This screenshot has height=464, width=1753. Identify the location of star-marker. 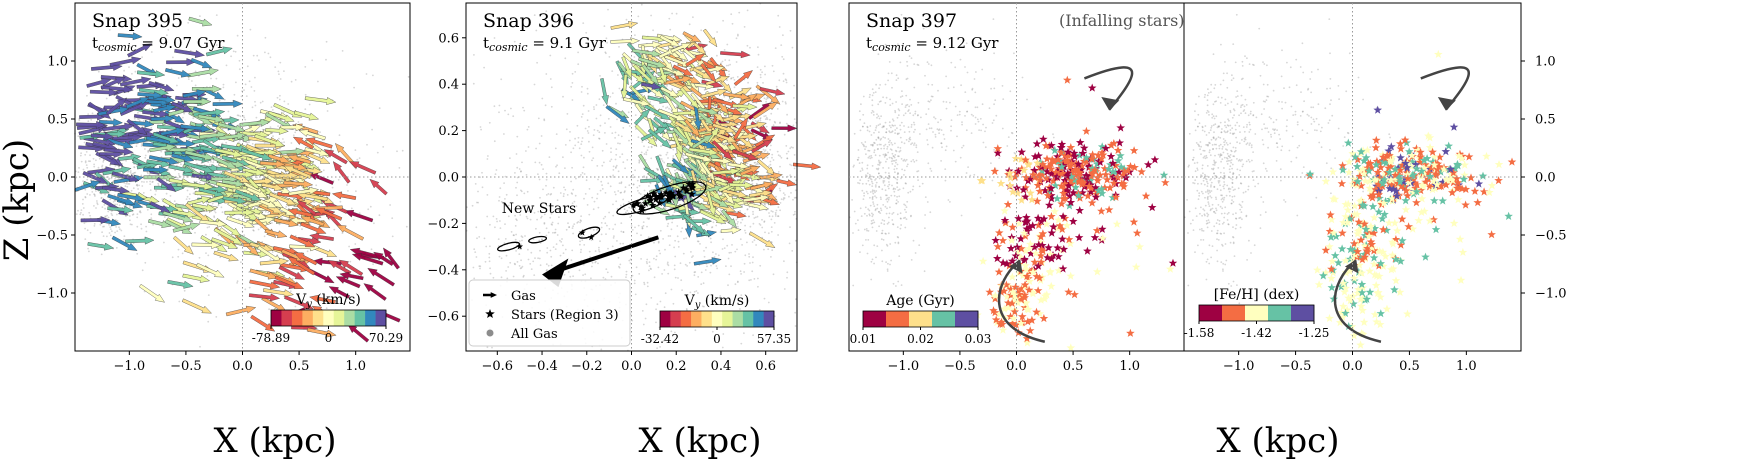
(1164, 174).